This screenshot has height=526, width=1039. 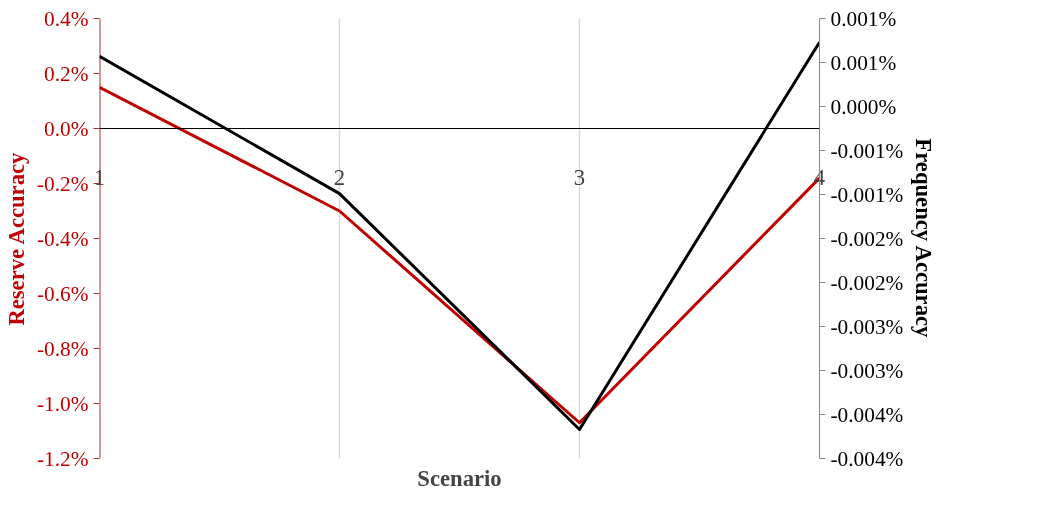 I want to click on x-tick-label: 2, so click(x=339, y=177).